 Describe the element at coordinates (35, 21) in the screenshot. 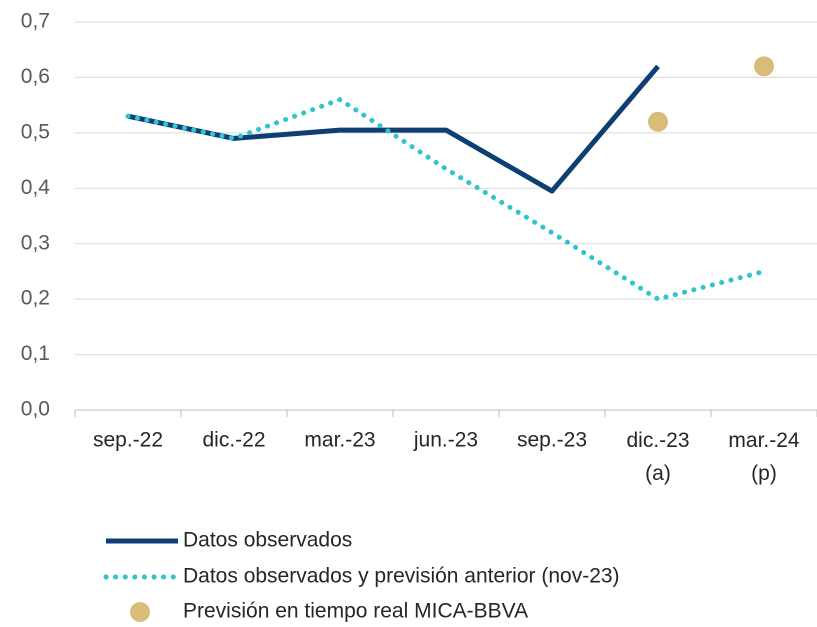

I see `y-tick-label: 0,7` at that location.